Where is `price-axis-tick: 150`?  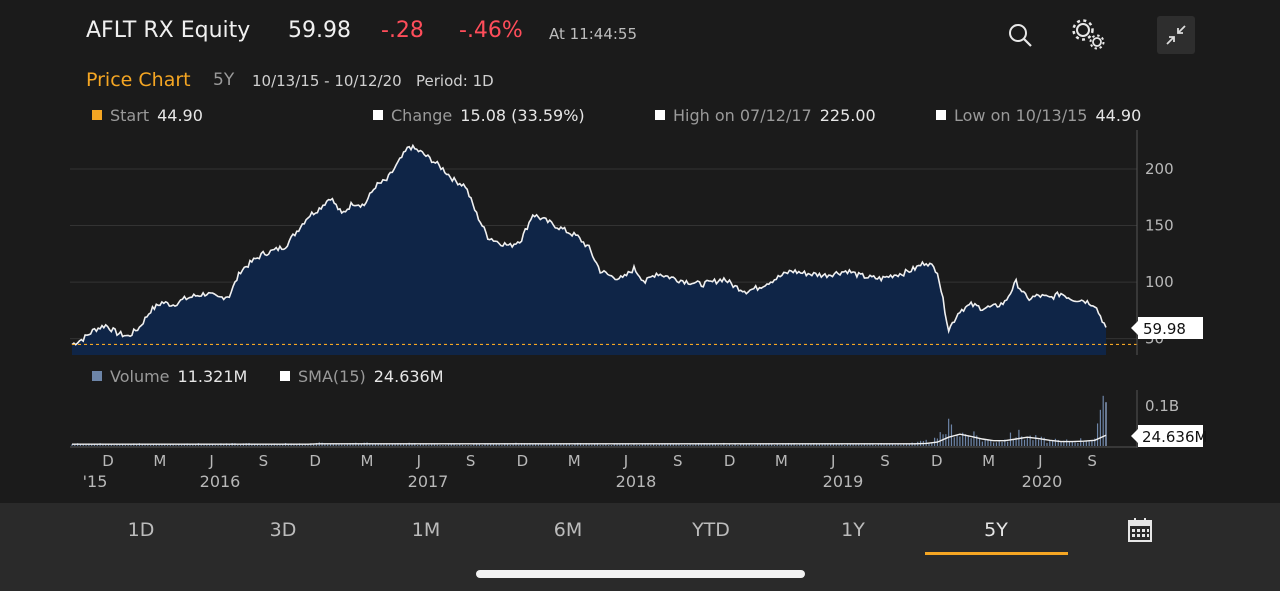 price-axis-tick: 150 is located at coordinates (1159, 226).